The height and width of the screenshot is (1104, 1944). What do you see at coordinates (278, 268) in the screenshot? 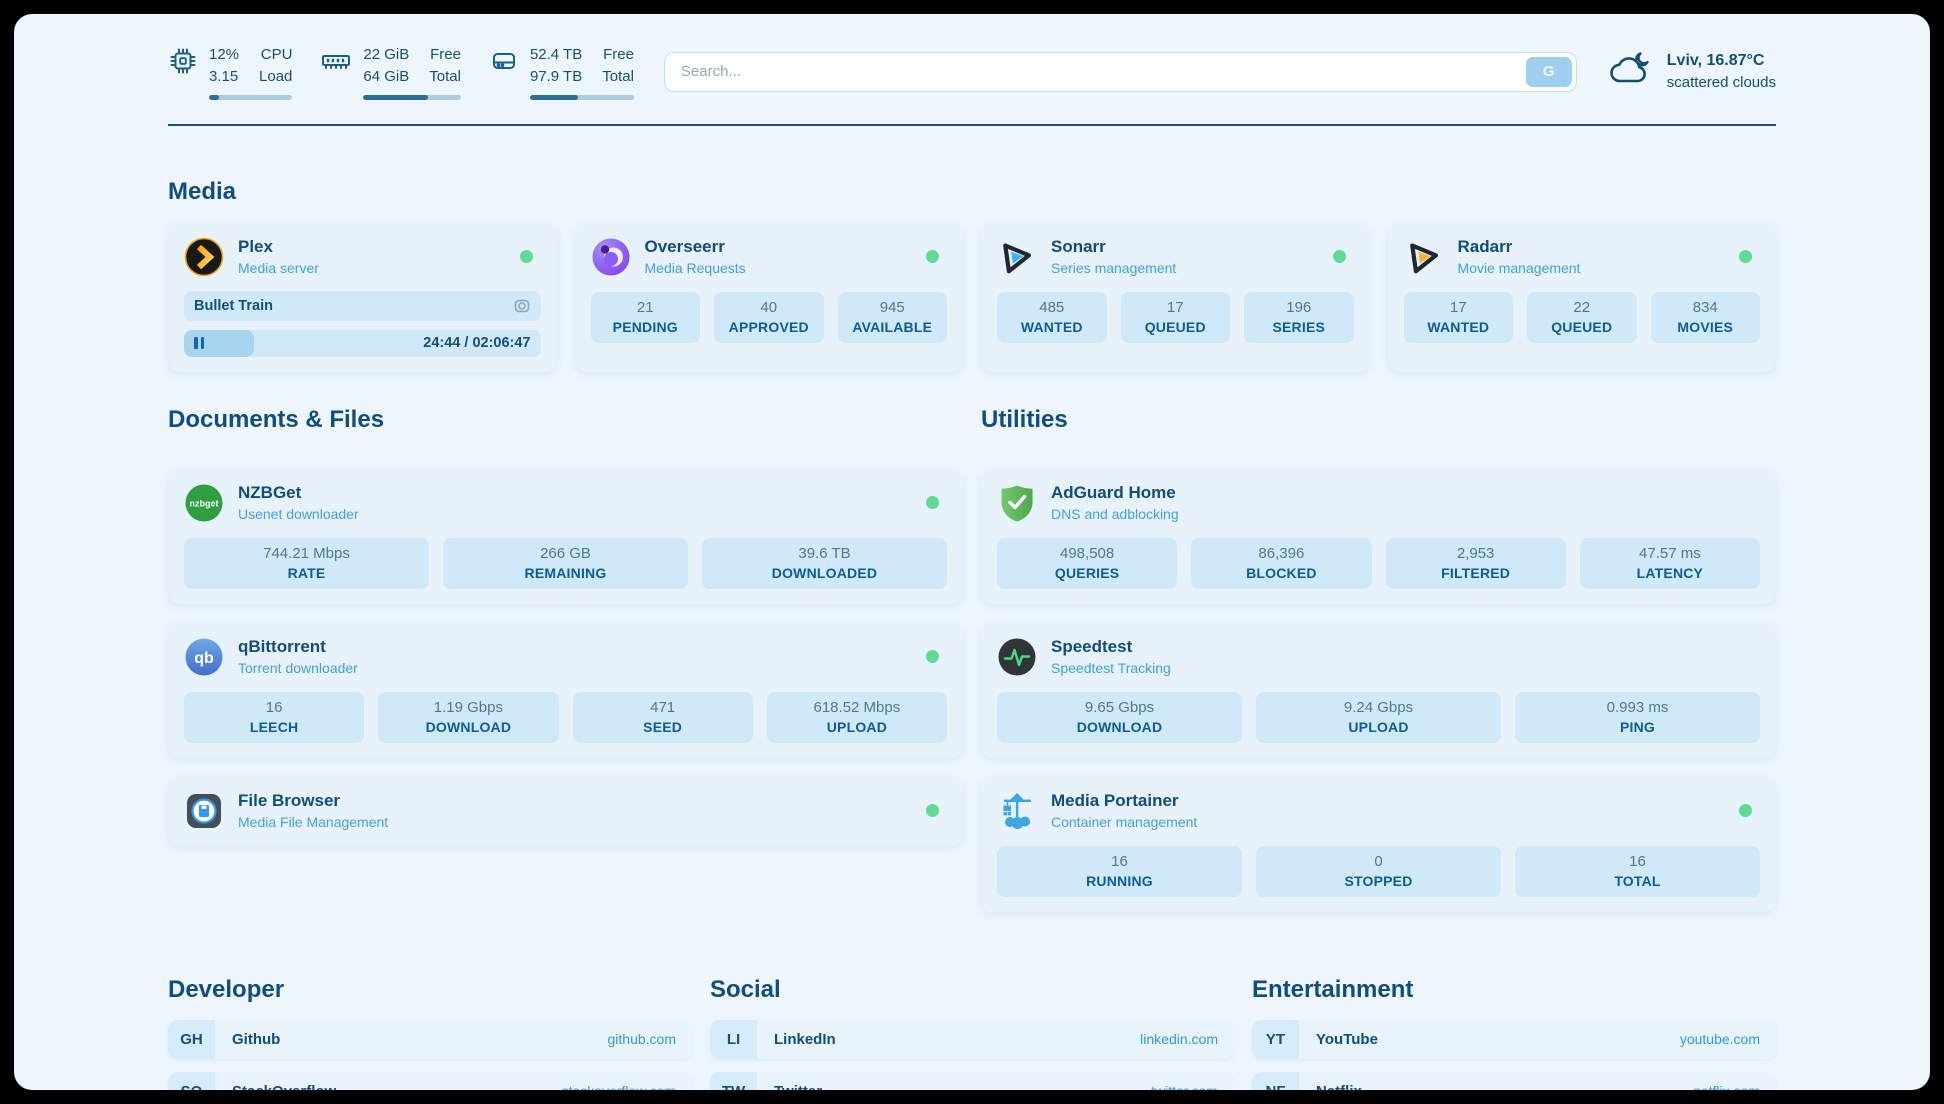
I see `plex-subtitle: Media server` at bounding box center [278, 268].